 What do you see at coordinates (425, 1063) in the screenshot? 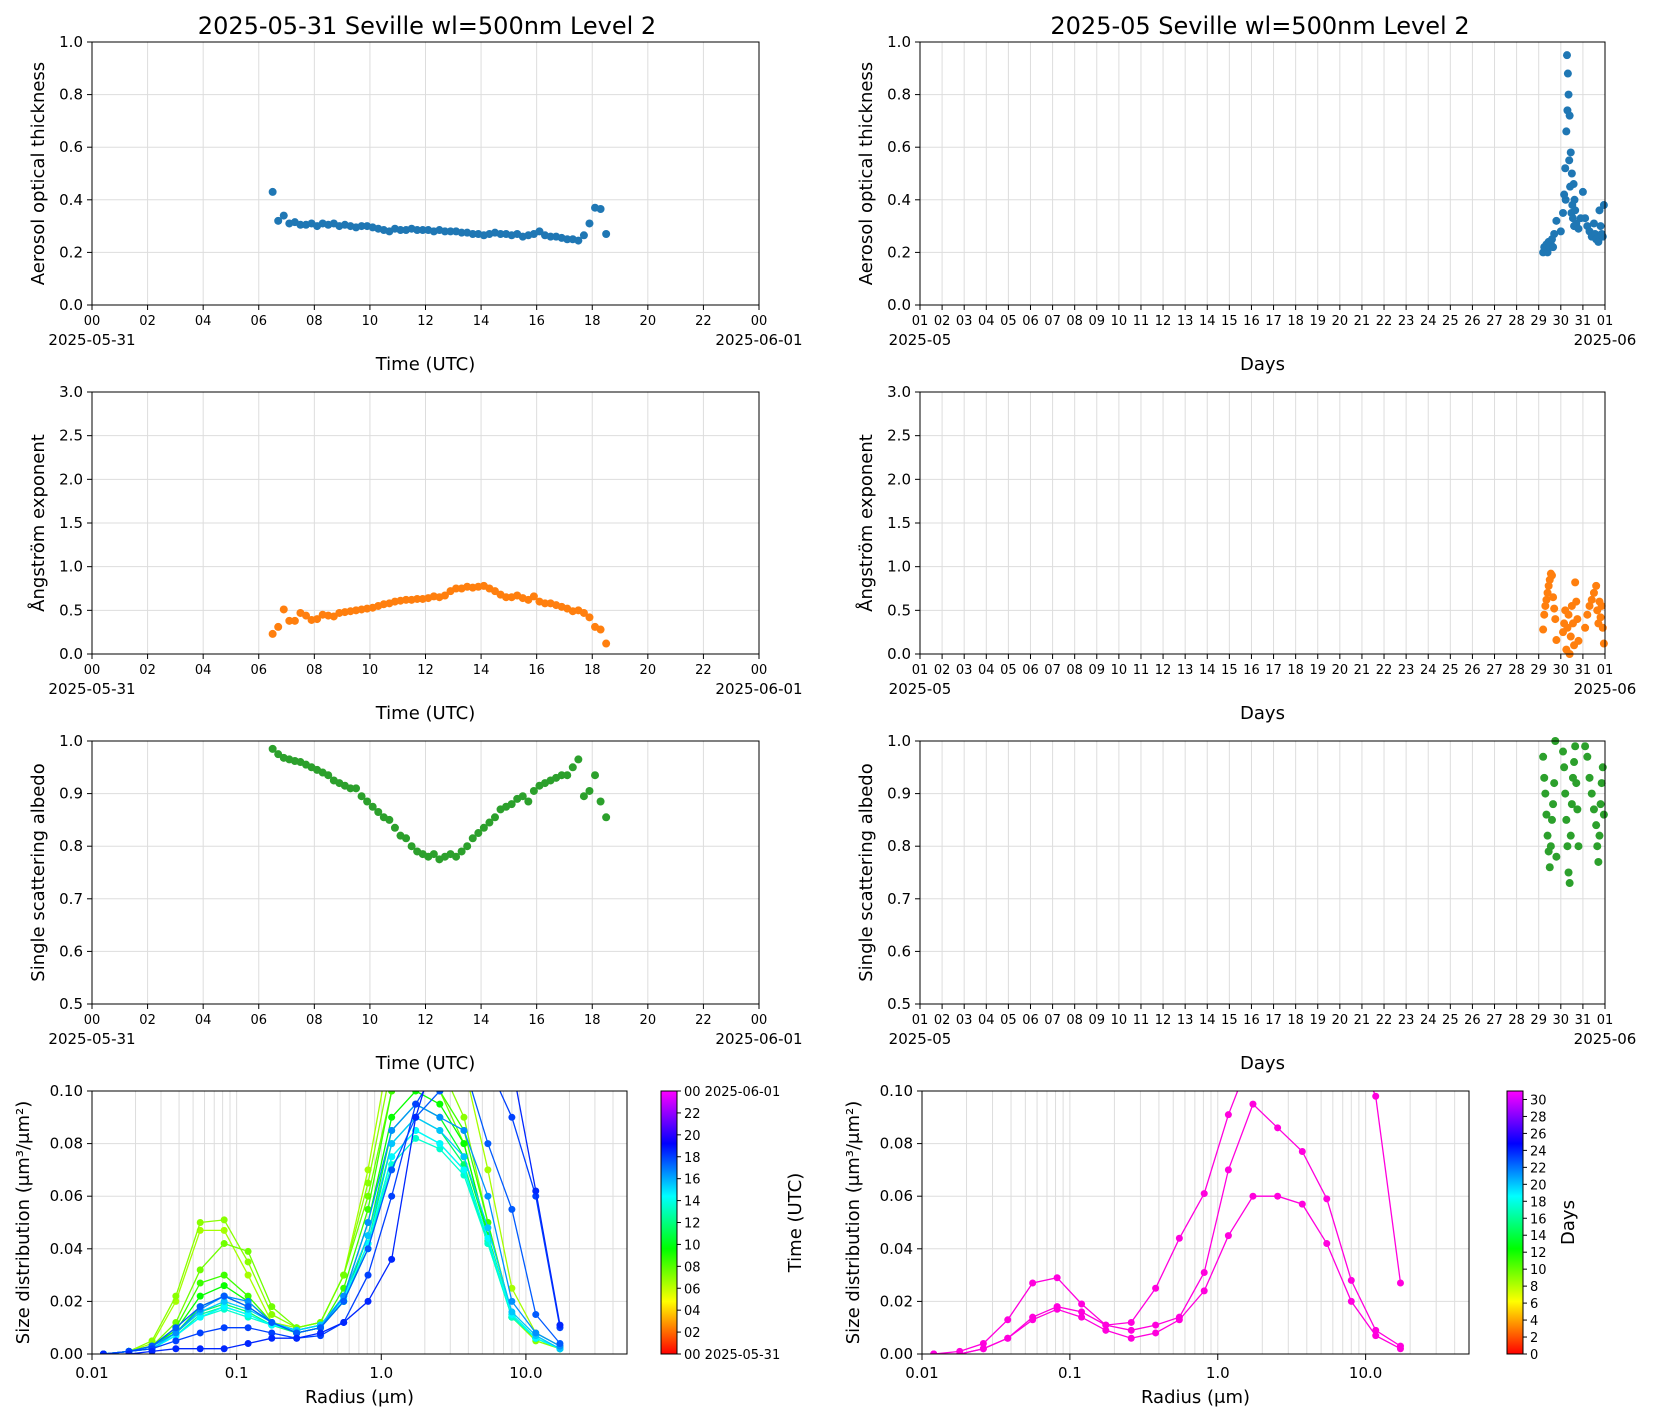
I see `x-axis-label: Time (UTC)` at bounding box center [425, 1063].